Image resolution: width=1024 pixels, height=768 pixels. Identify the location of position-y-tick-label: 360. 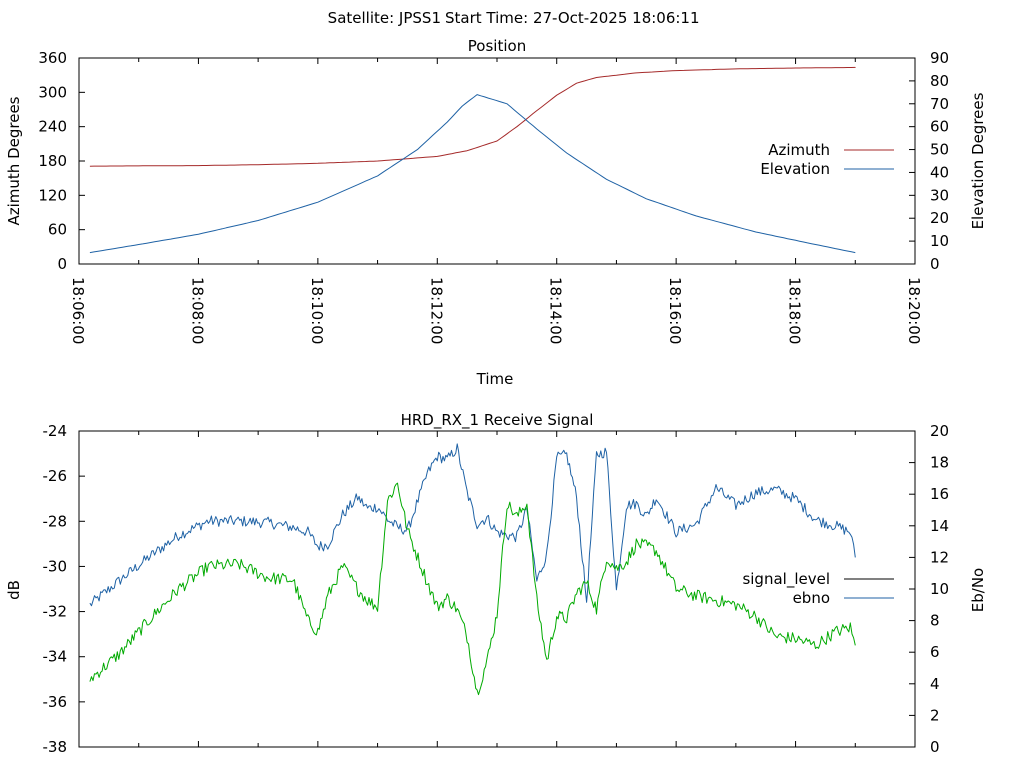
(52, 58).